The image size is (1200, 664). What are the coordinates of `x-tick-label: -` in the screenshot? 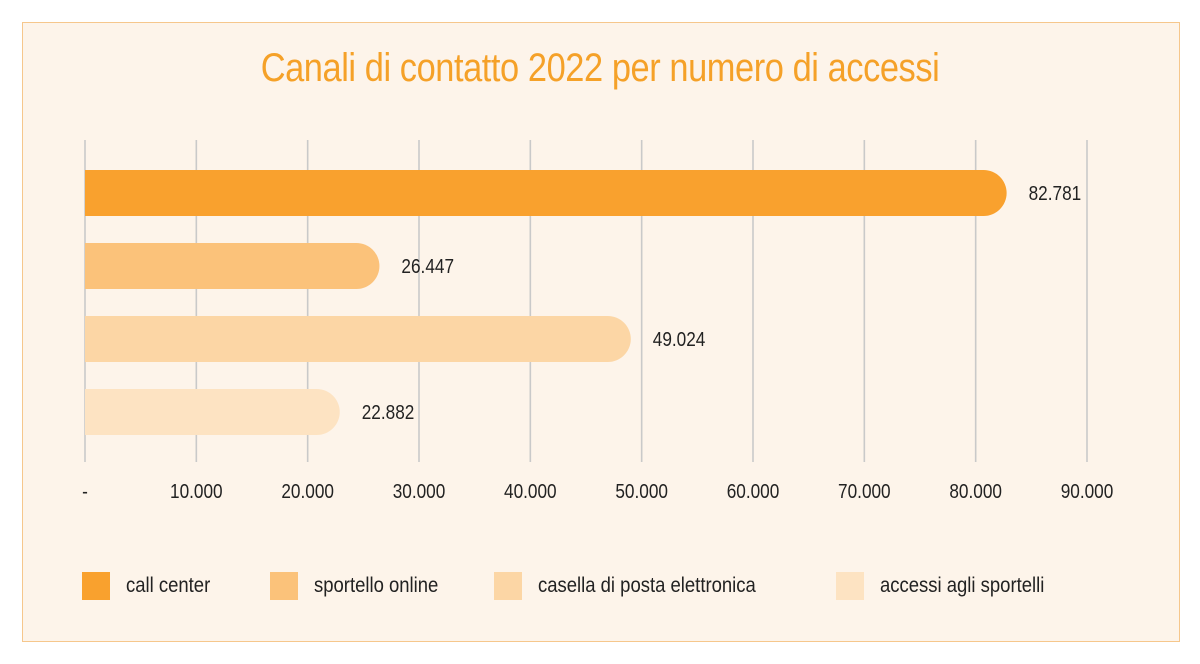 It's located at (85, 491).